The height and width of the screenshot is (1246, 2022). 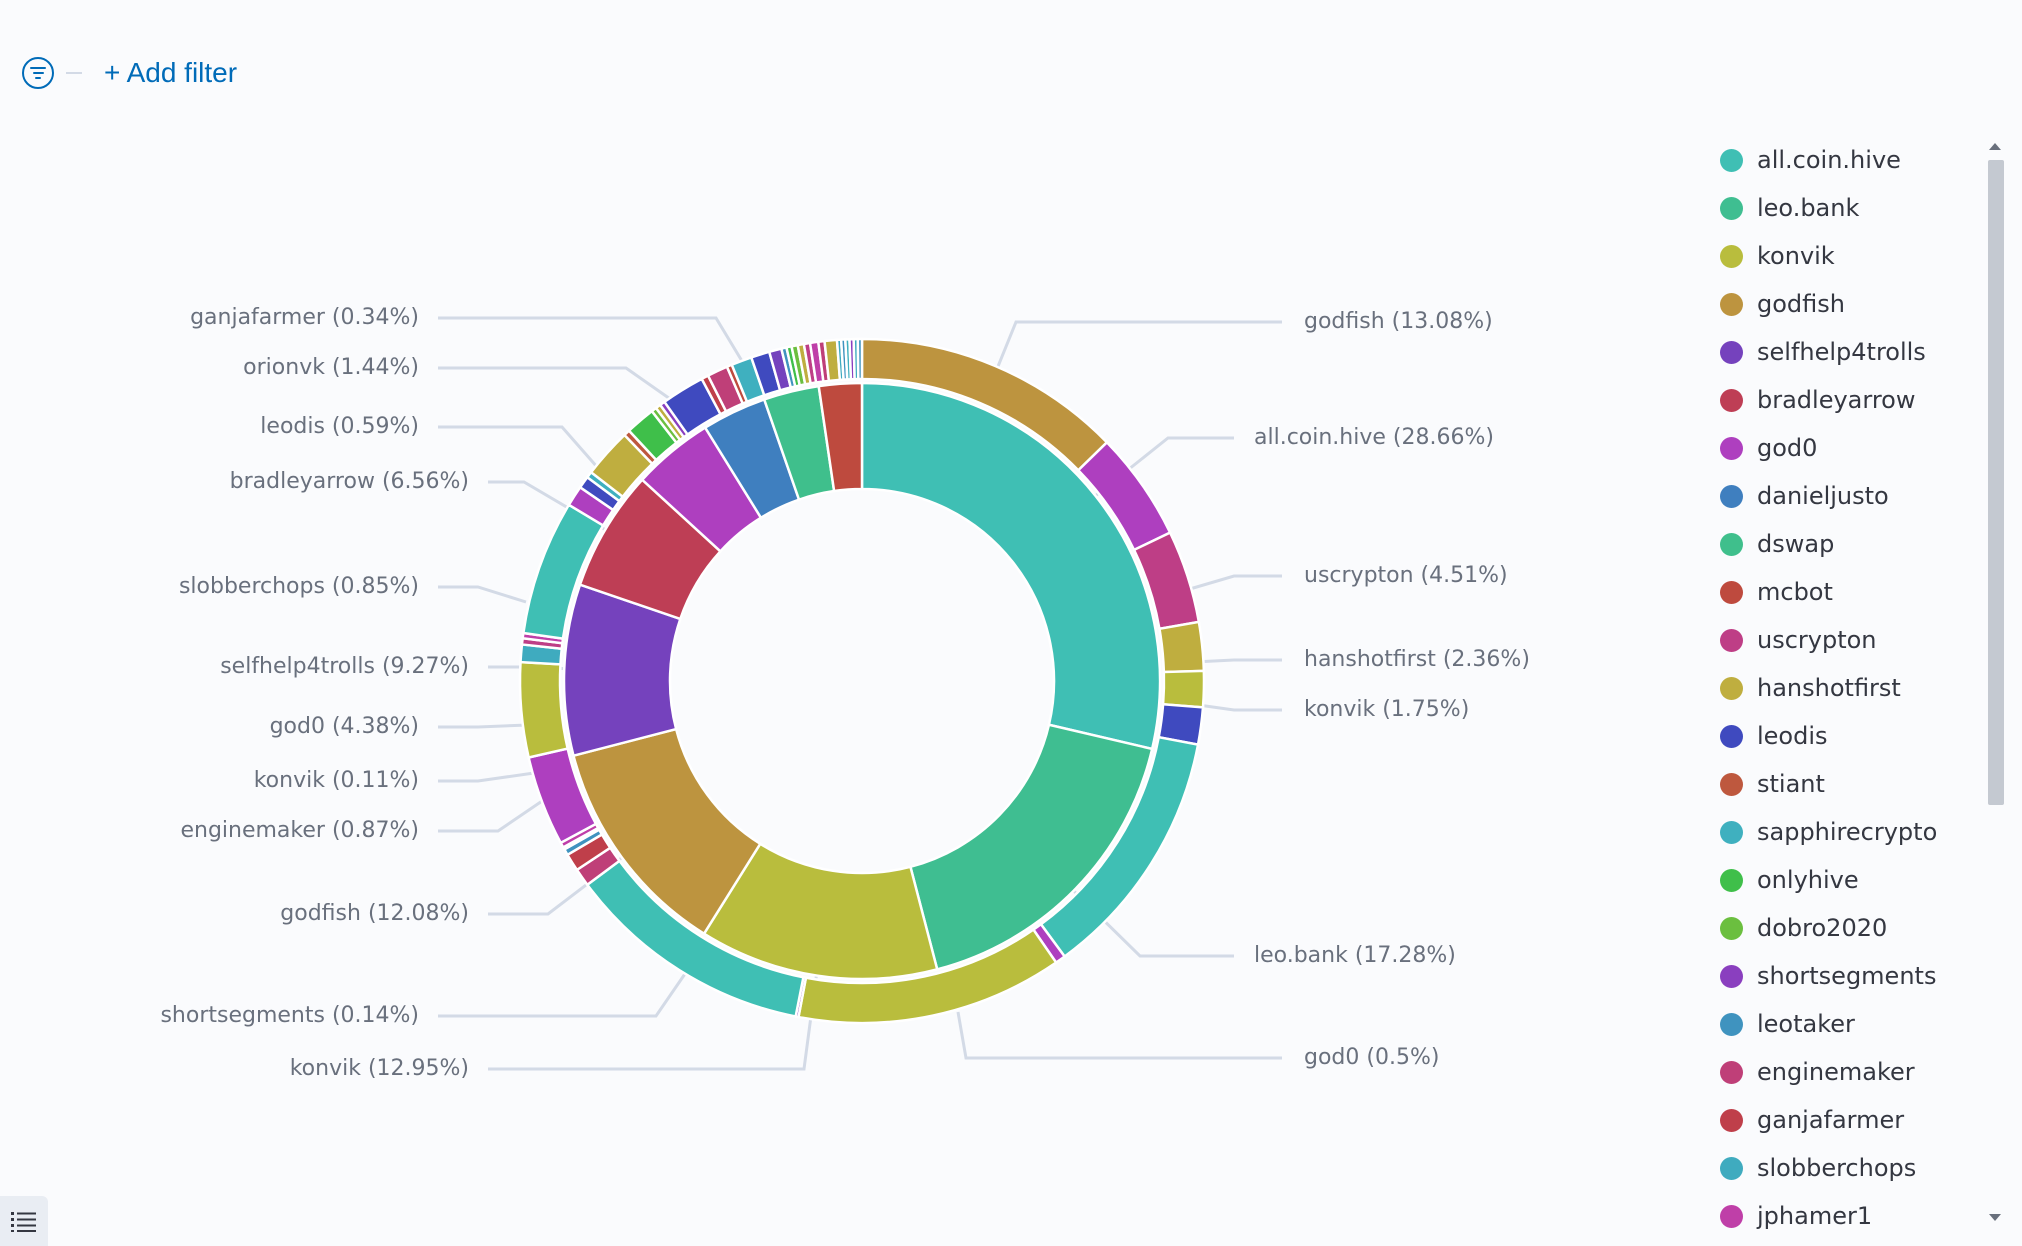 I want to click on slice-label-hanshotfirst-2-36: hanshotfirst (2.36%), so click(x=1417, y=659).